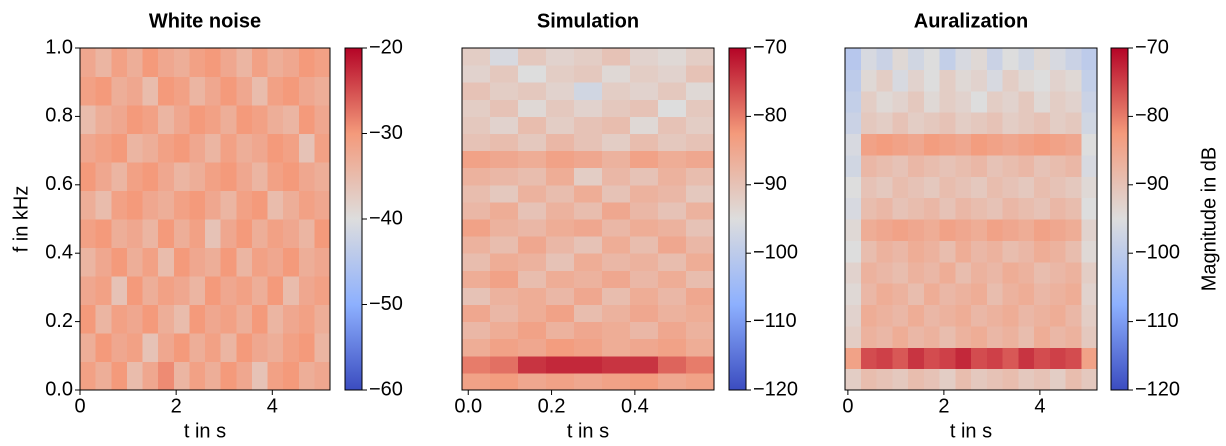 The height and width of the screenshot is (446, 1226). I want to click on colorbar-tick-label: −110, so click(775, 321).